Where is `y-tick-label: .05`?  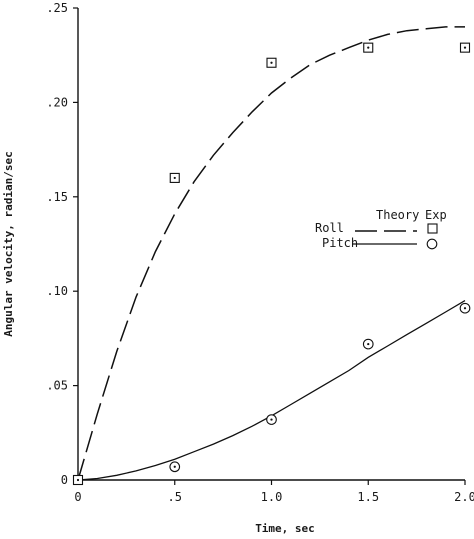 y-tick-label: .05 is located at coordinates (57, 386).